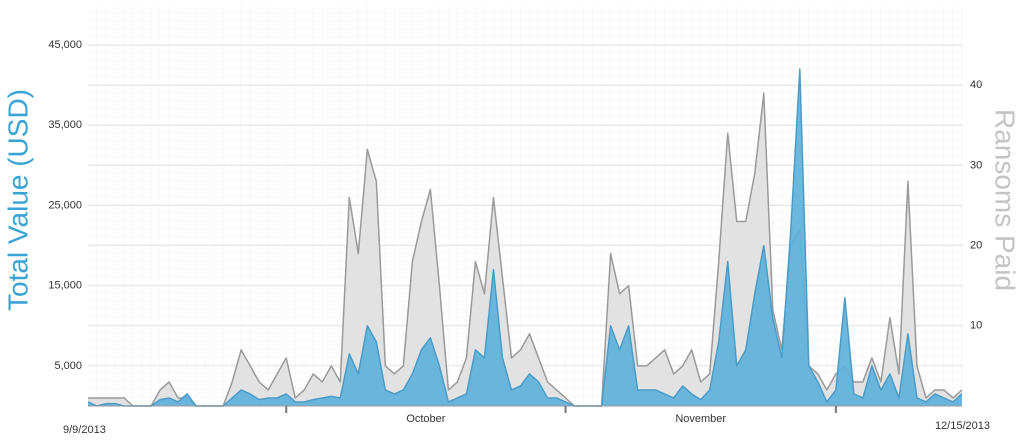  I want to click on y-axis-title: Total Value (USD), so click(17, 200).